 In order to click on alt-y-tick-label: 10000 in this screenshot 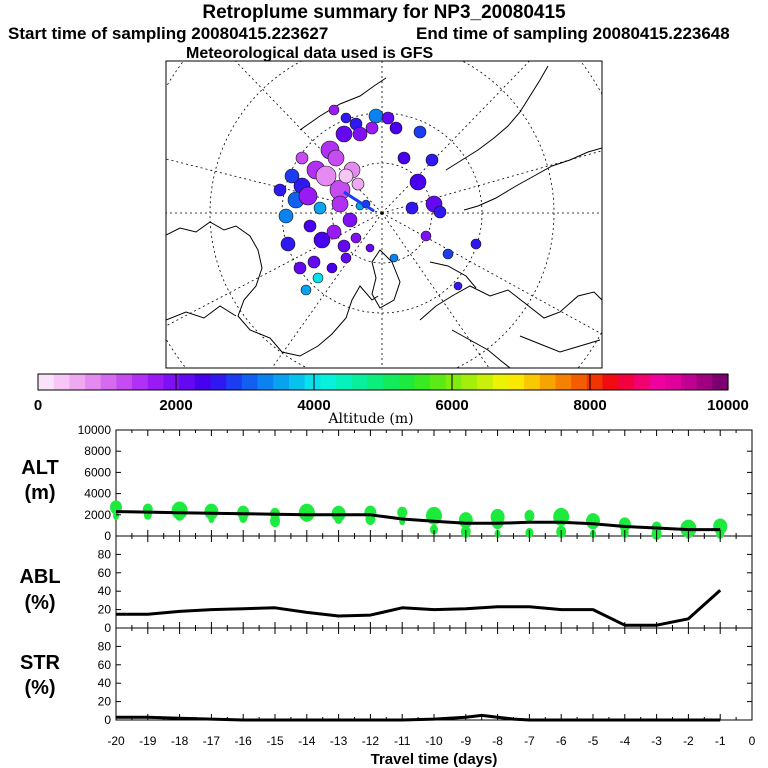, I will do `click(95, 430)`.